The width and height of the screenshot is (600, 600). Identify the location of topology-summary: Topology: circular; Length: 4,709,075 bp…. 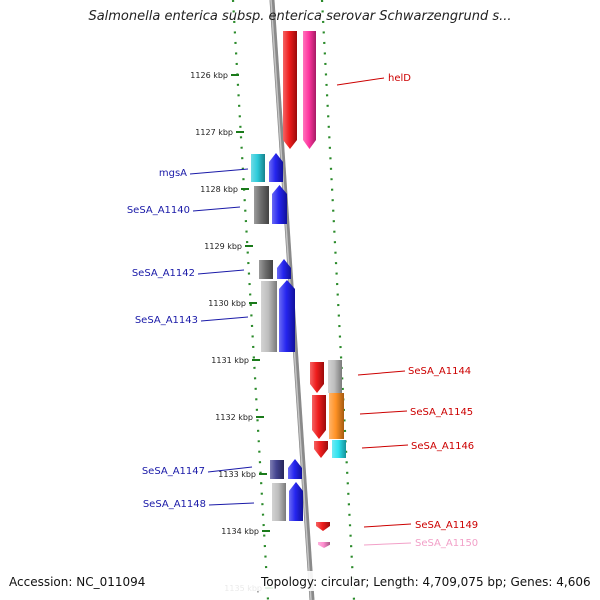
(426, 582).